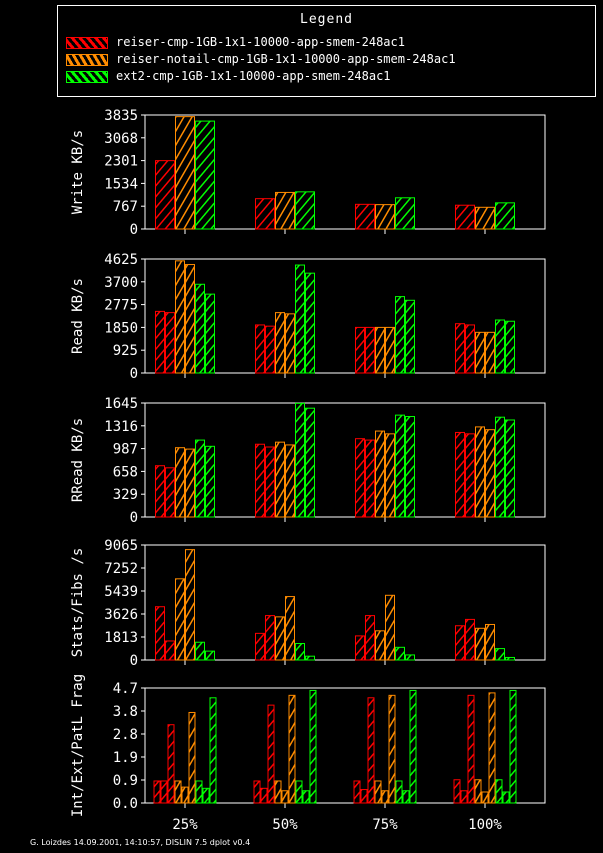 The width and height of the screenshot is (603, 853). Describe the element at coordinates (121, 615) in the screenshot. I see `y-tick-label: 3626` at that location.